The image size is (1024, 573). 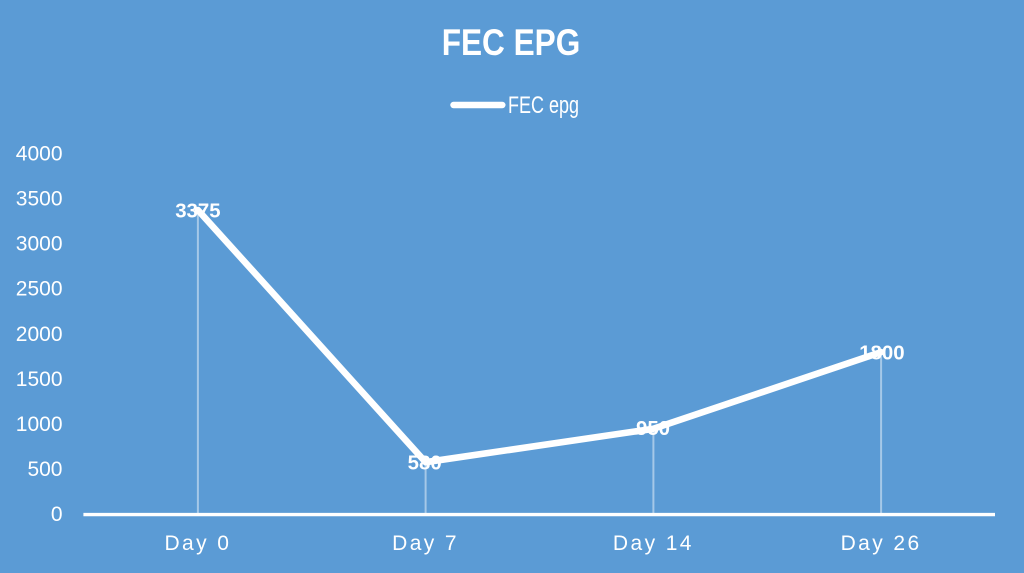 I want to click on svg-text: 3000, so click(x=39, y=244).